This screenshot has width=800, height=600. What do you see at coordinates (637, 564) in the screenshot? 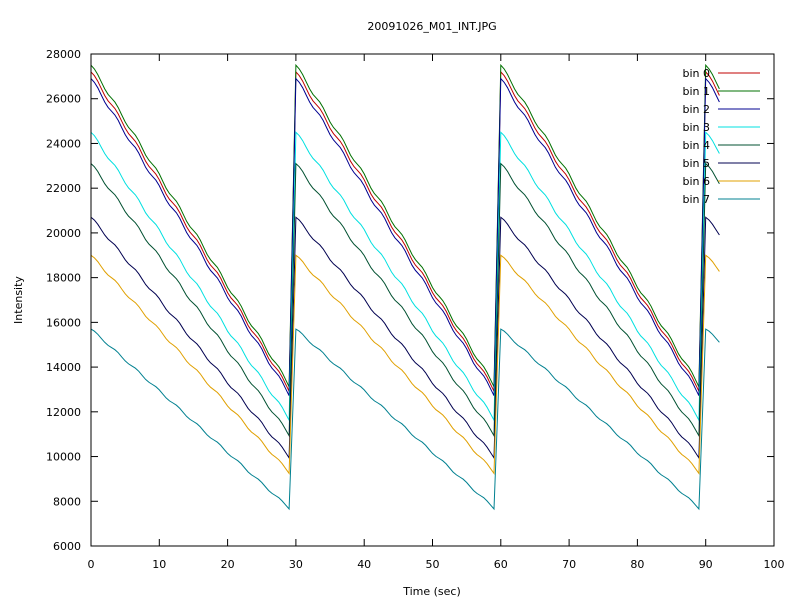
I see `x-tick-label: 80` at bounding box center [637, 564].